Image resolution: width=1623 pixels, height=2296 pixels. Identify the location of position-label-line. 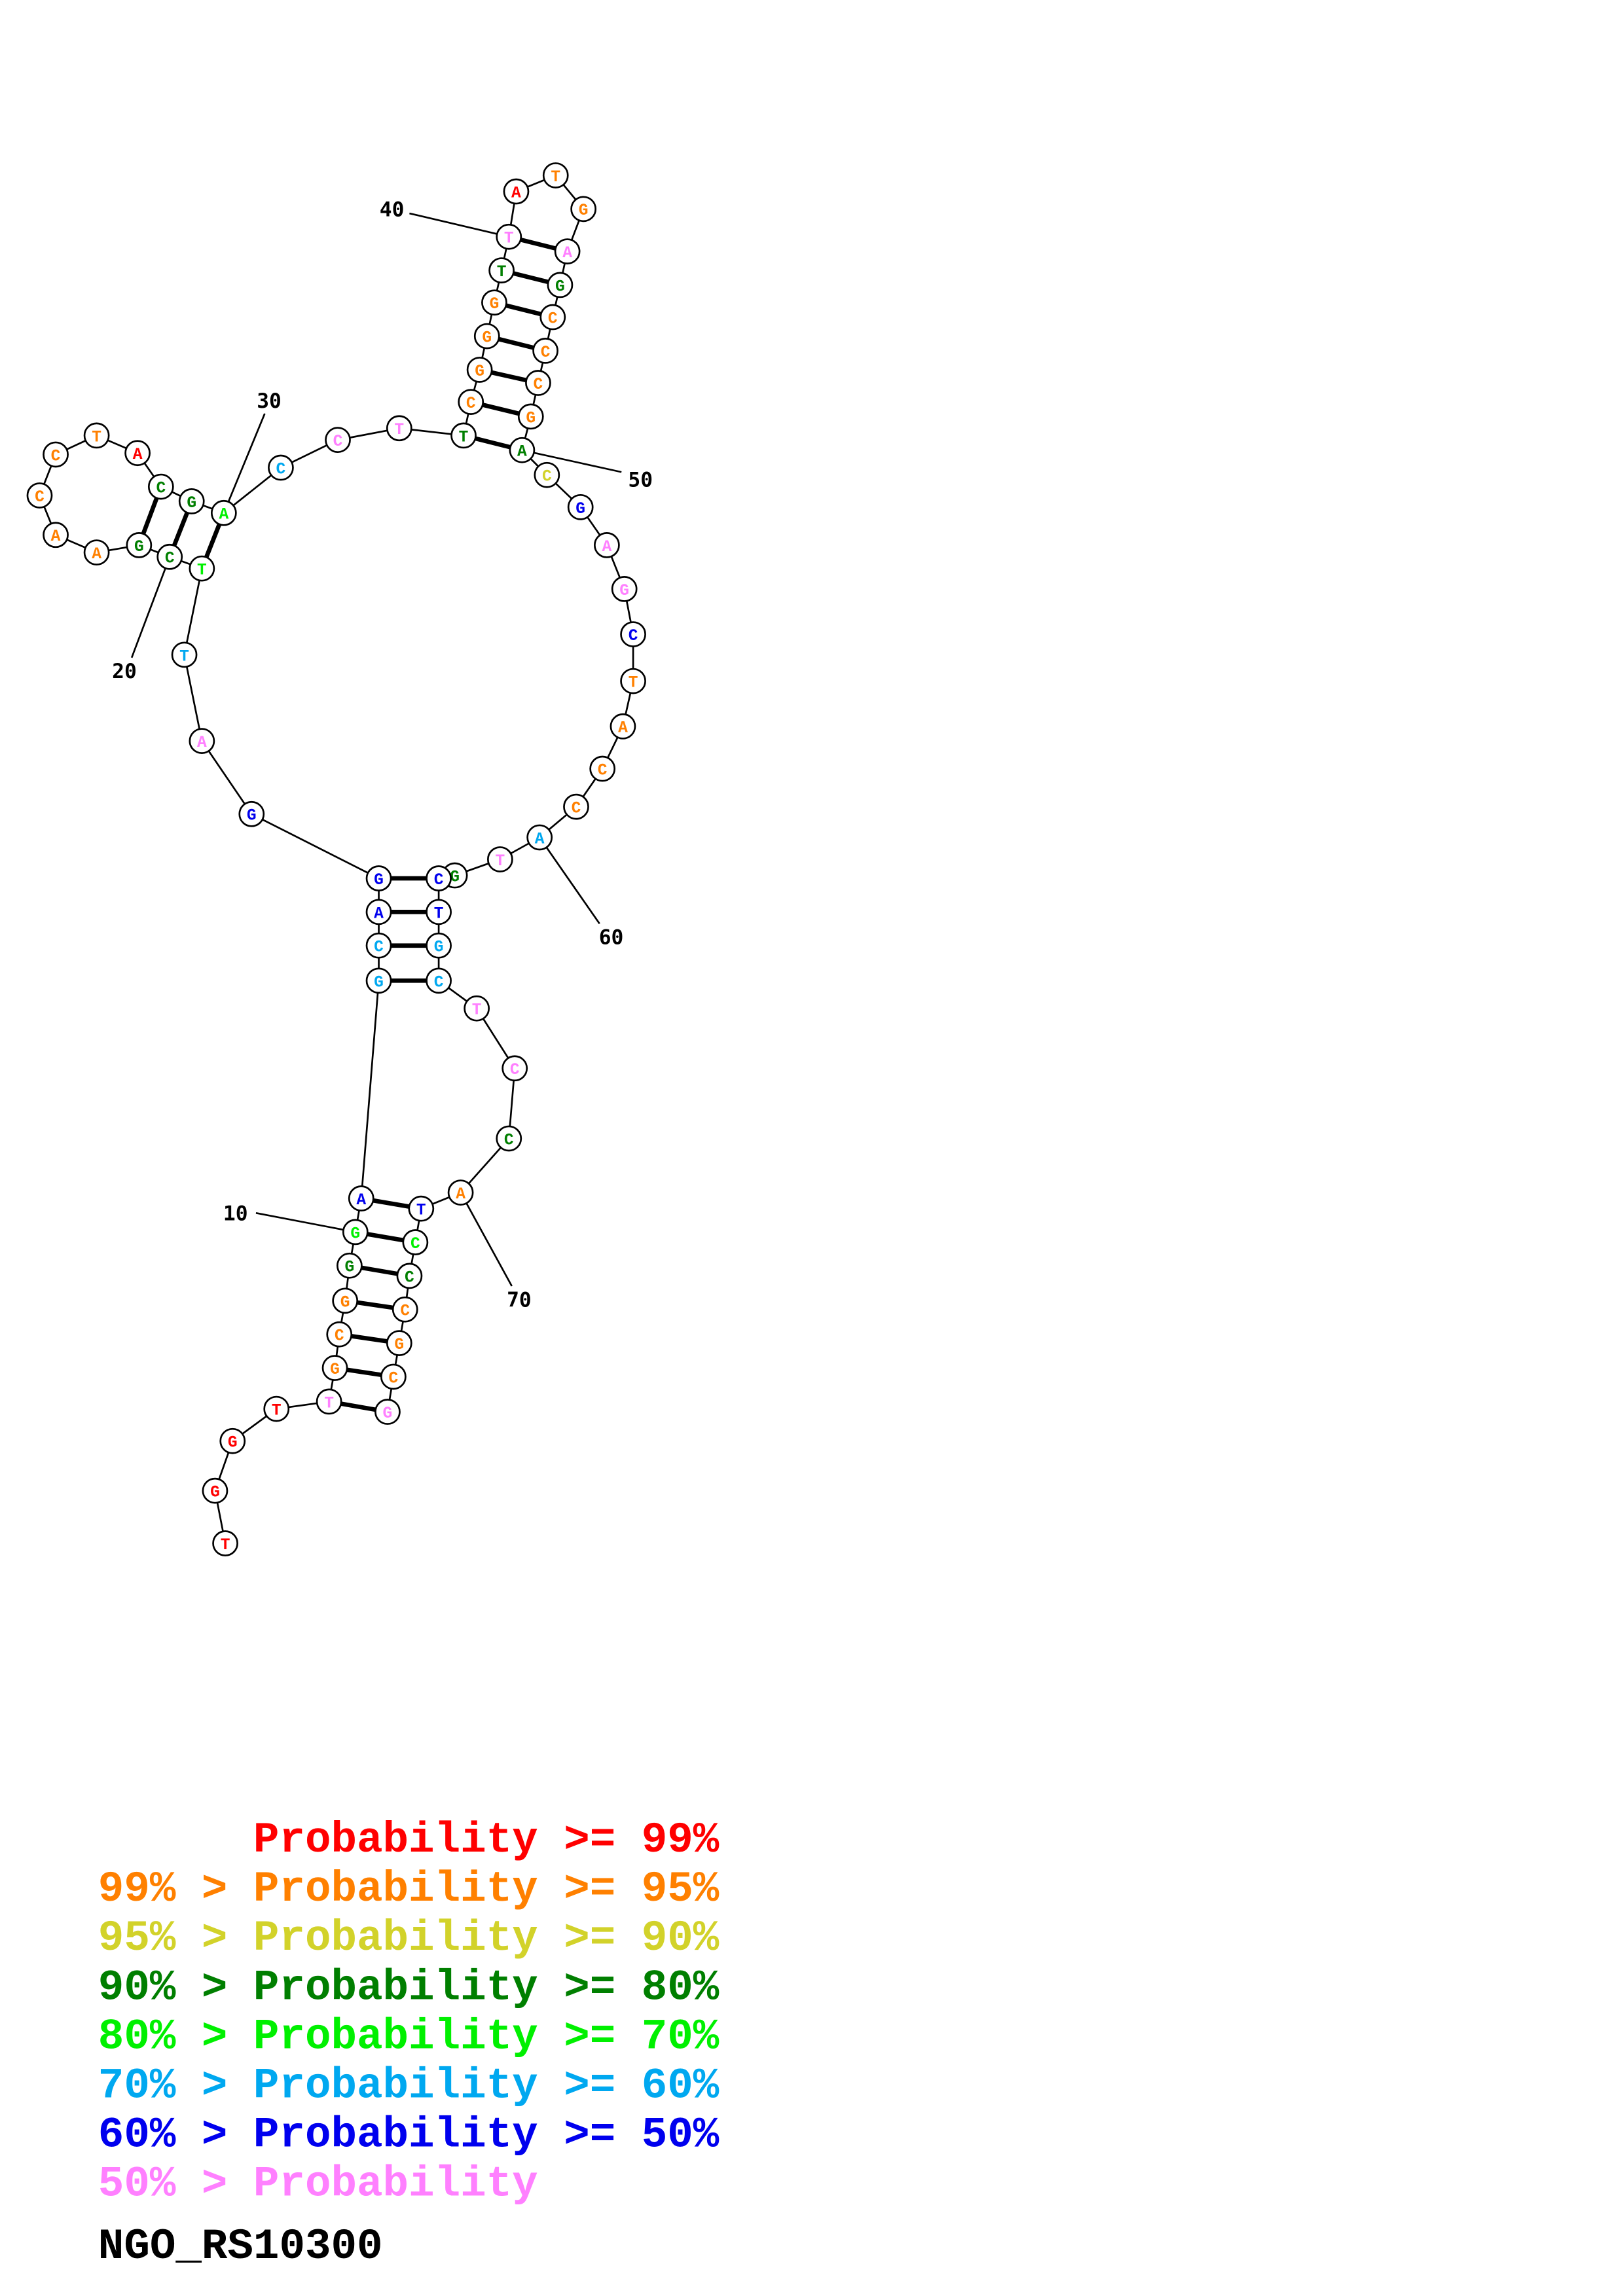
(244, 463).